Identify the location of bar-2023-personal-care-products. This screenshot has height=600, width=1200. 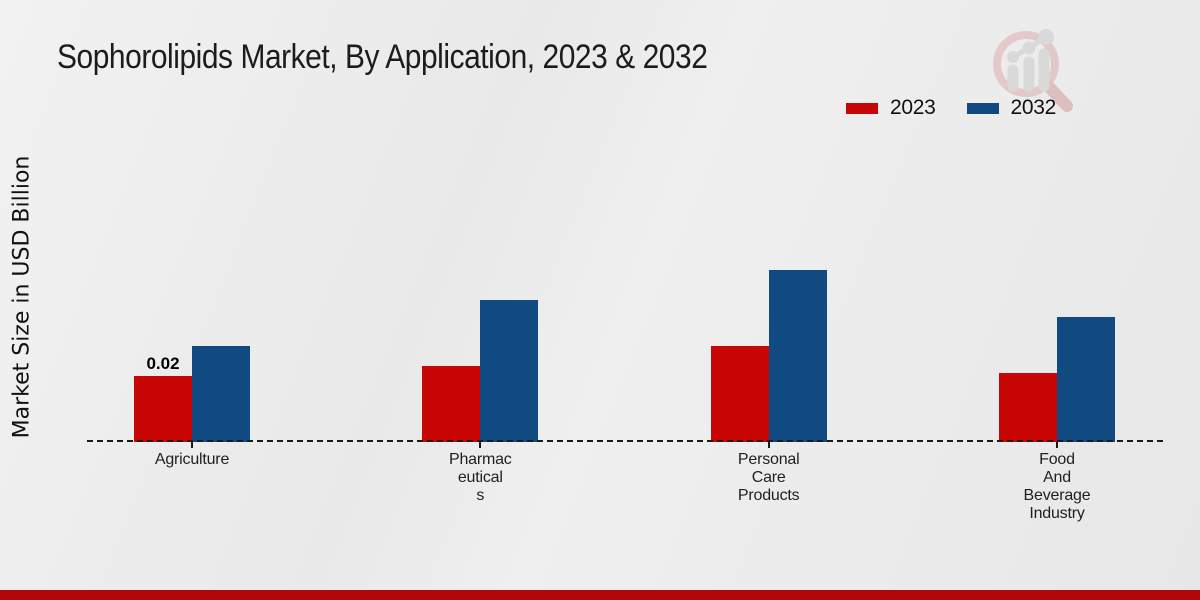
(739, 394).